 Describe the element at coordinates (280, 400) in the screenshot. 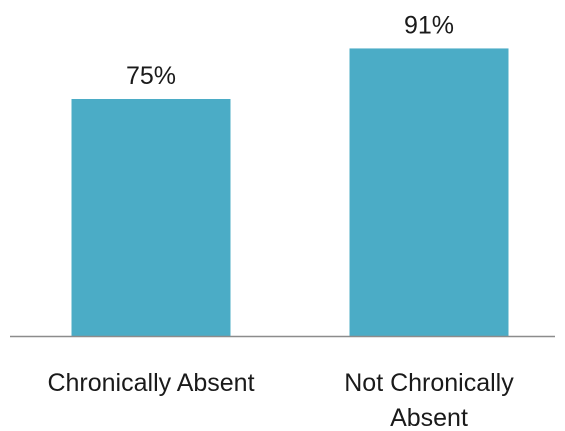

I see `category-labels-group: Chronically Absent Not Chronically Absent` at that location.